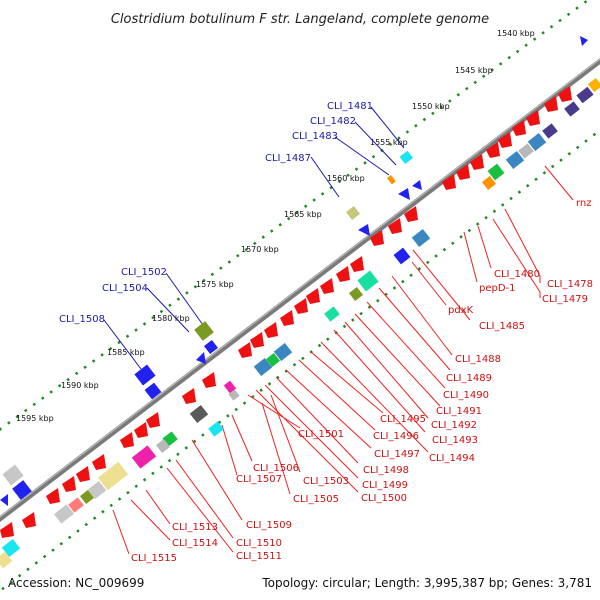 The height and width of the screenshot is (600, 600). What do you see at coordinates (386, 470) in the screenshot?
I see `gene-label: CLI_1498` at bounding box center [386, 470].